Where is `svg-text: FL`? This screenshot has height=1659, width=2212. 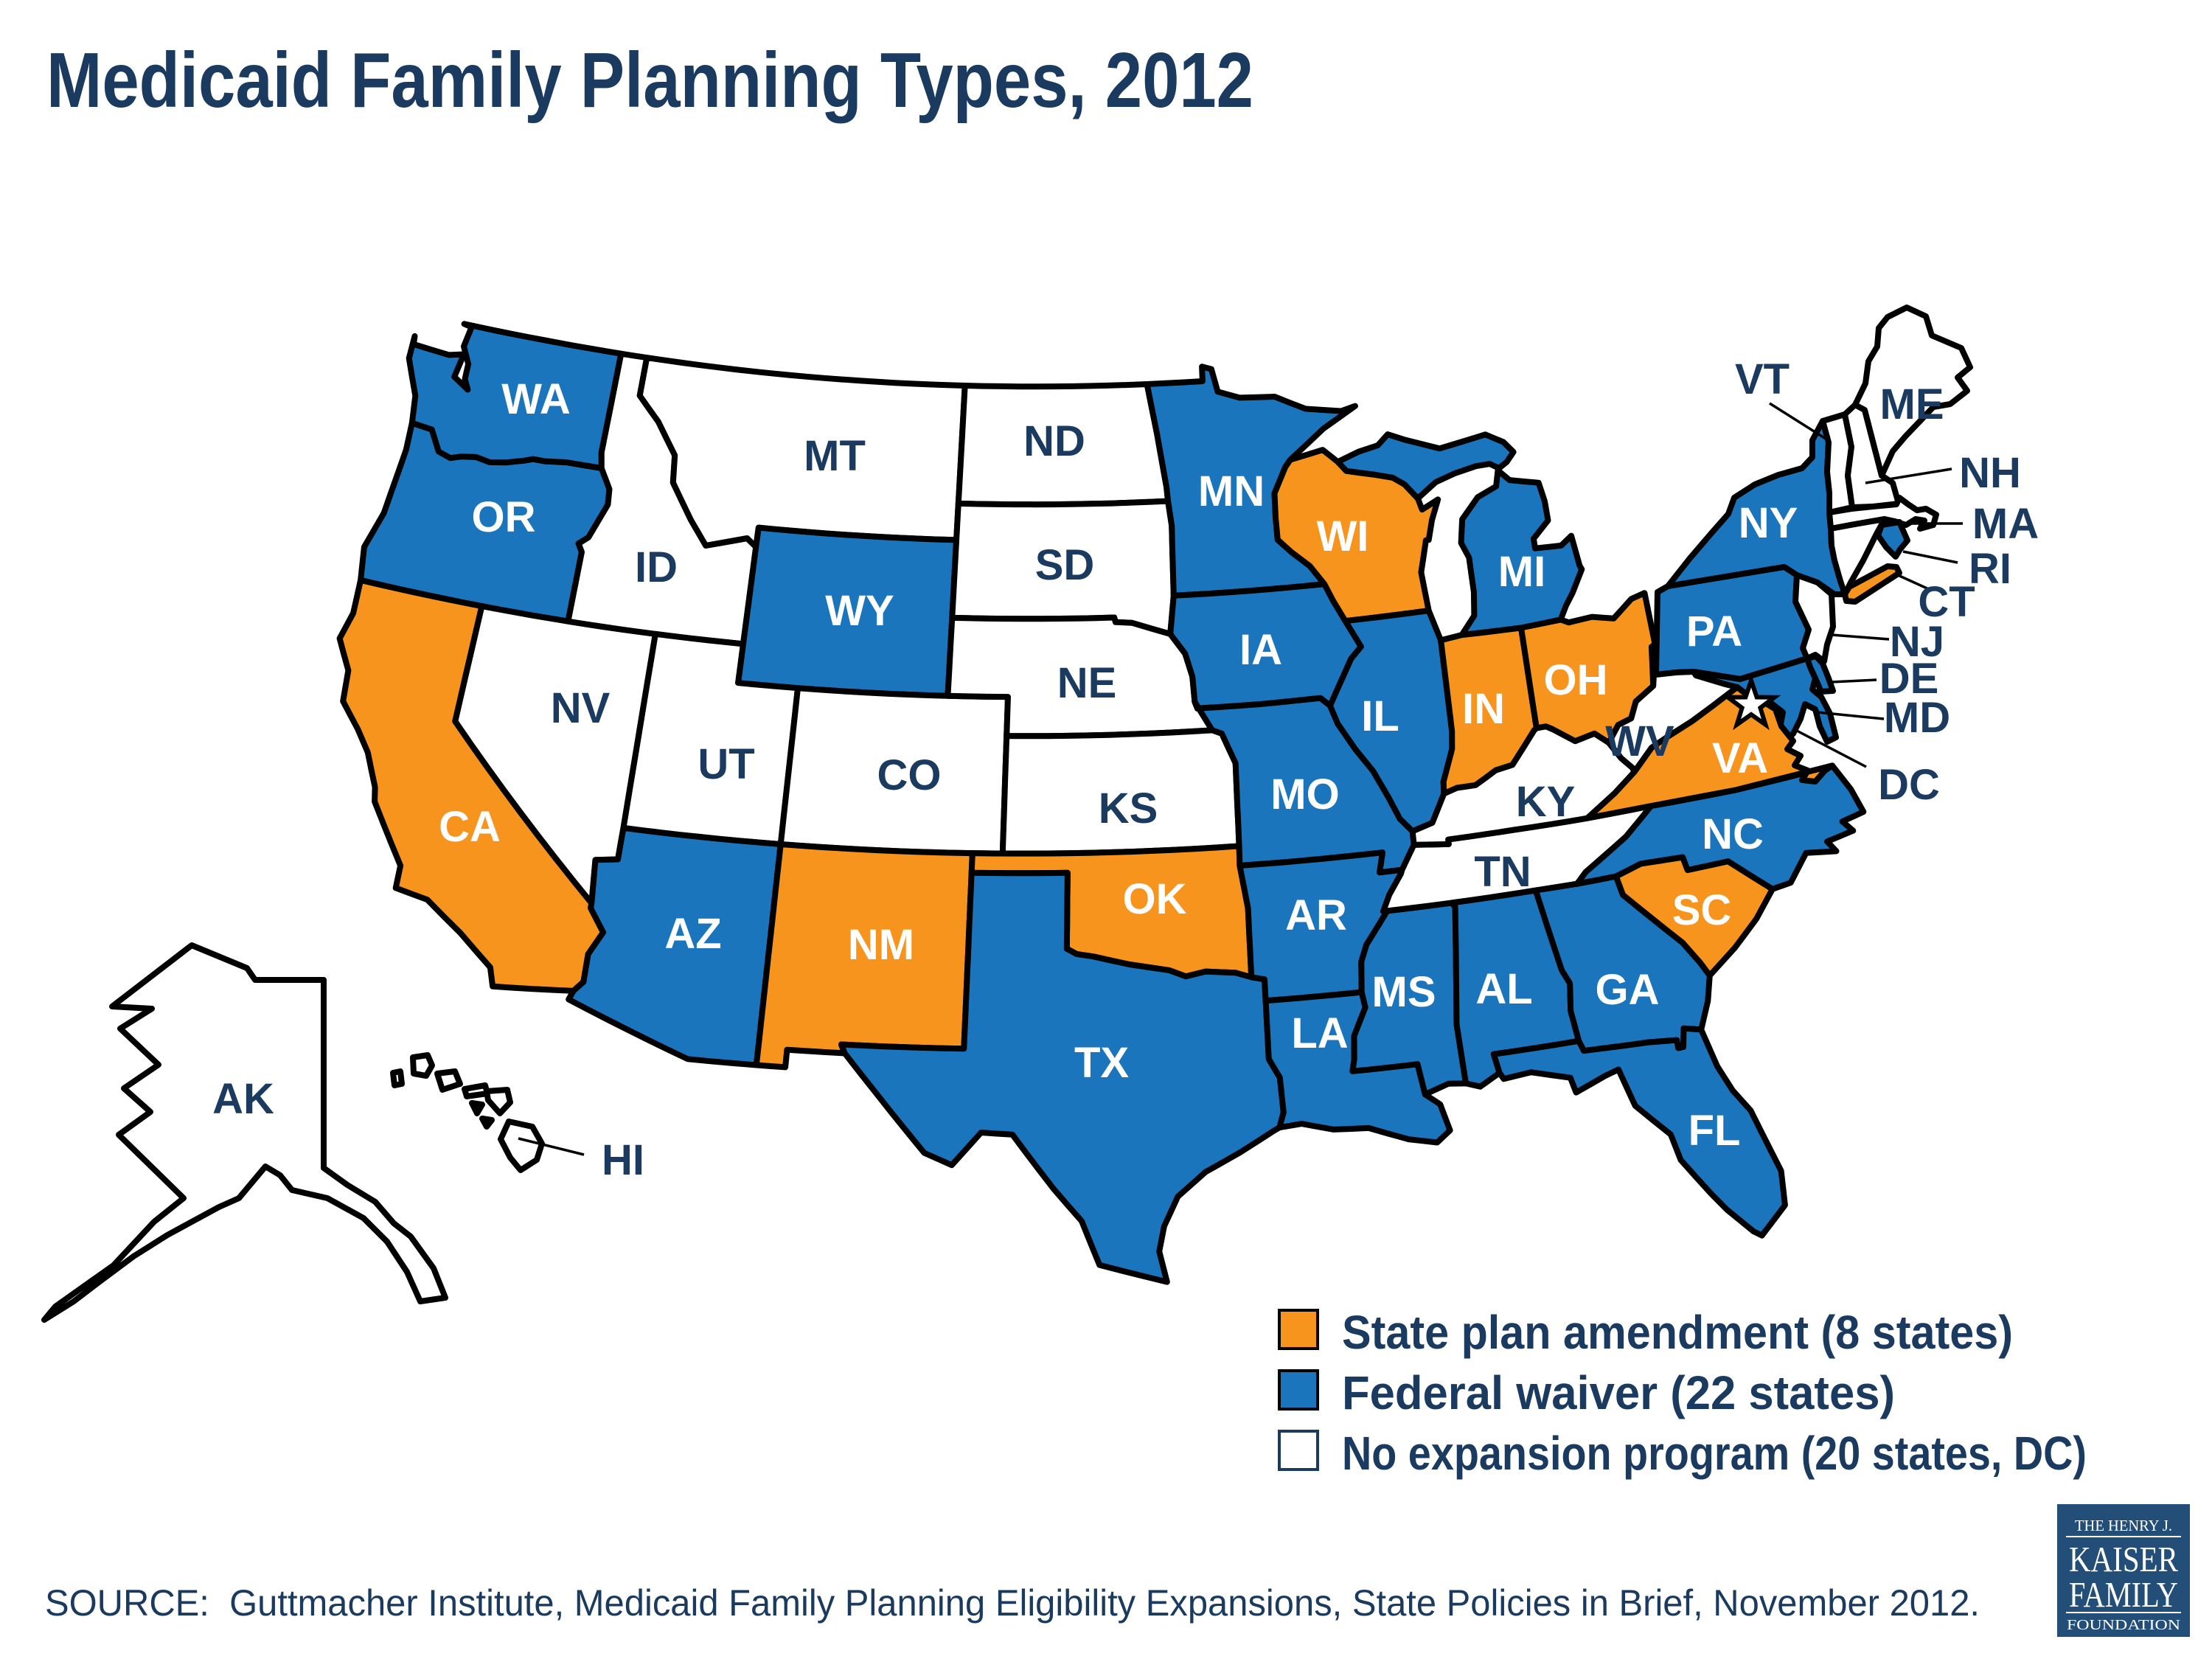 svg-text: FL is located at coordinates (1714, 1131).